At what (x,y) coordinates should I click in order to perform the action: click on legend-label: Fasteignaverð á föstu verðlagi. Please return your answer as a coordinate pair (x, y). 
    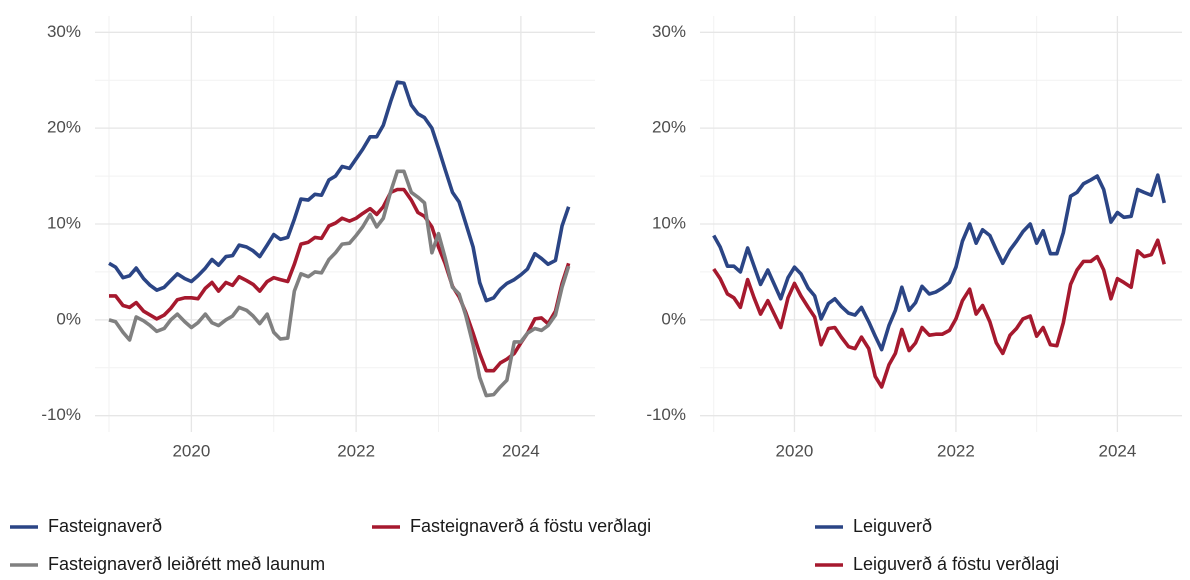
    Looking at the image, I should click on (530, 526).